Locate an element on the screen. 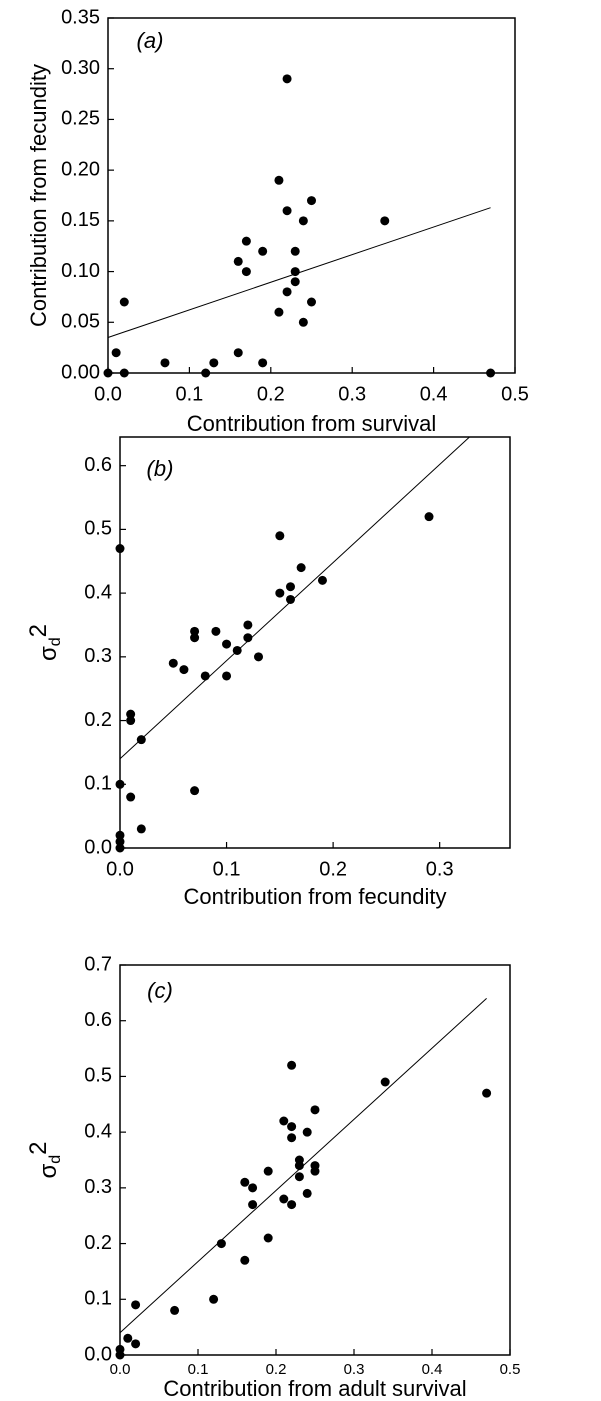  y-tick-label: 0.7 is located at coordinates (98, 964).